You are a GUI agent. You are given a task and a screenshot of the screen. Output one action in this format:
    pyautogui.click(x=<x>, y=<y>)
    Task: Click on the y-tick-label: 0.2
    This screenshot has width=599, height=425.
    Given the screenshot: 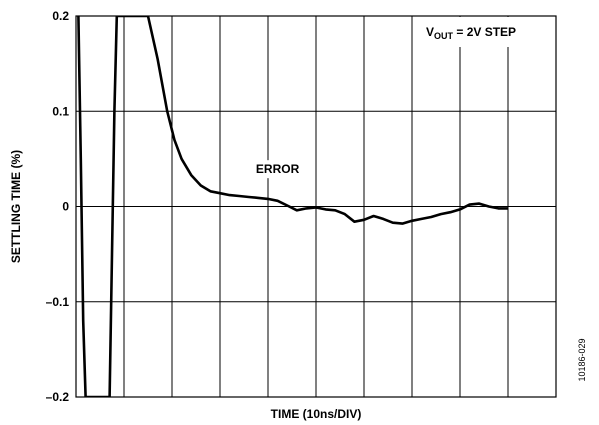 What is the action you would take?
    pyautogui.click(x=60, y=16)
    